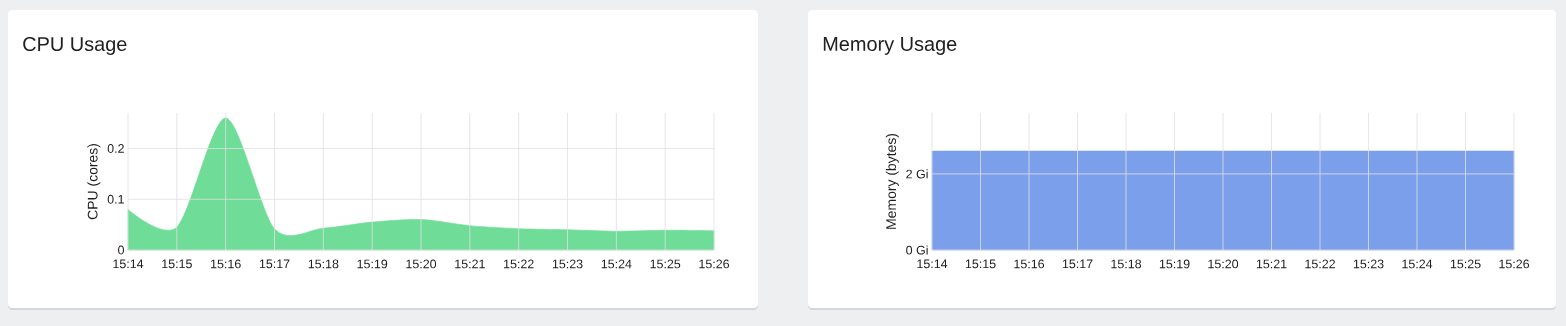 The width and height of the screenshot is (1566, 326). I want to click on chart-title: CPU Usage, so click(75, 46).